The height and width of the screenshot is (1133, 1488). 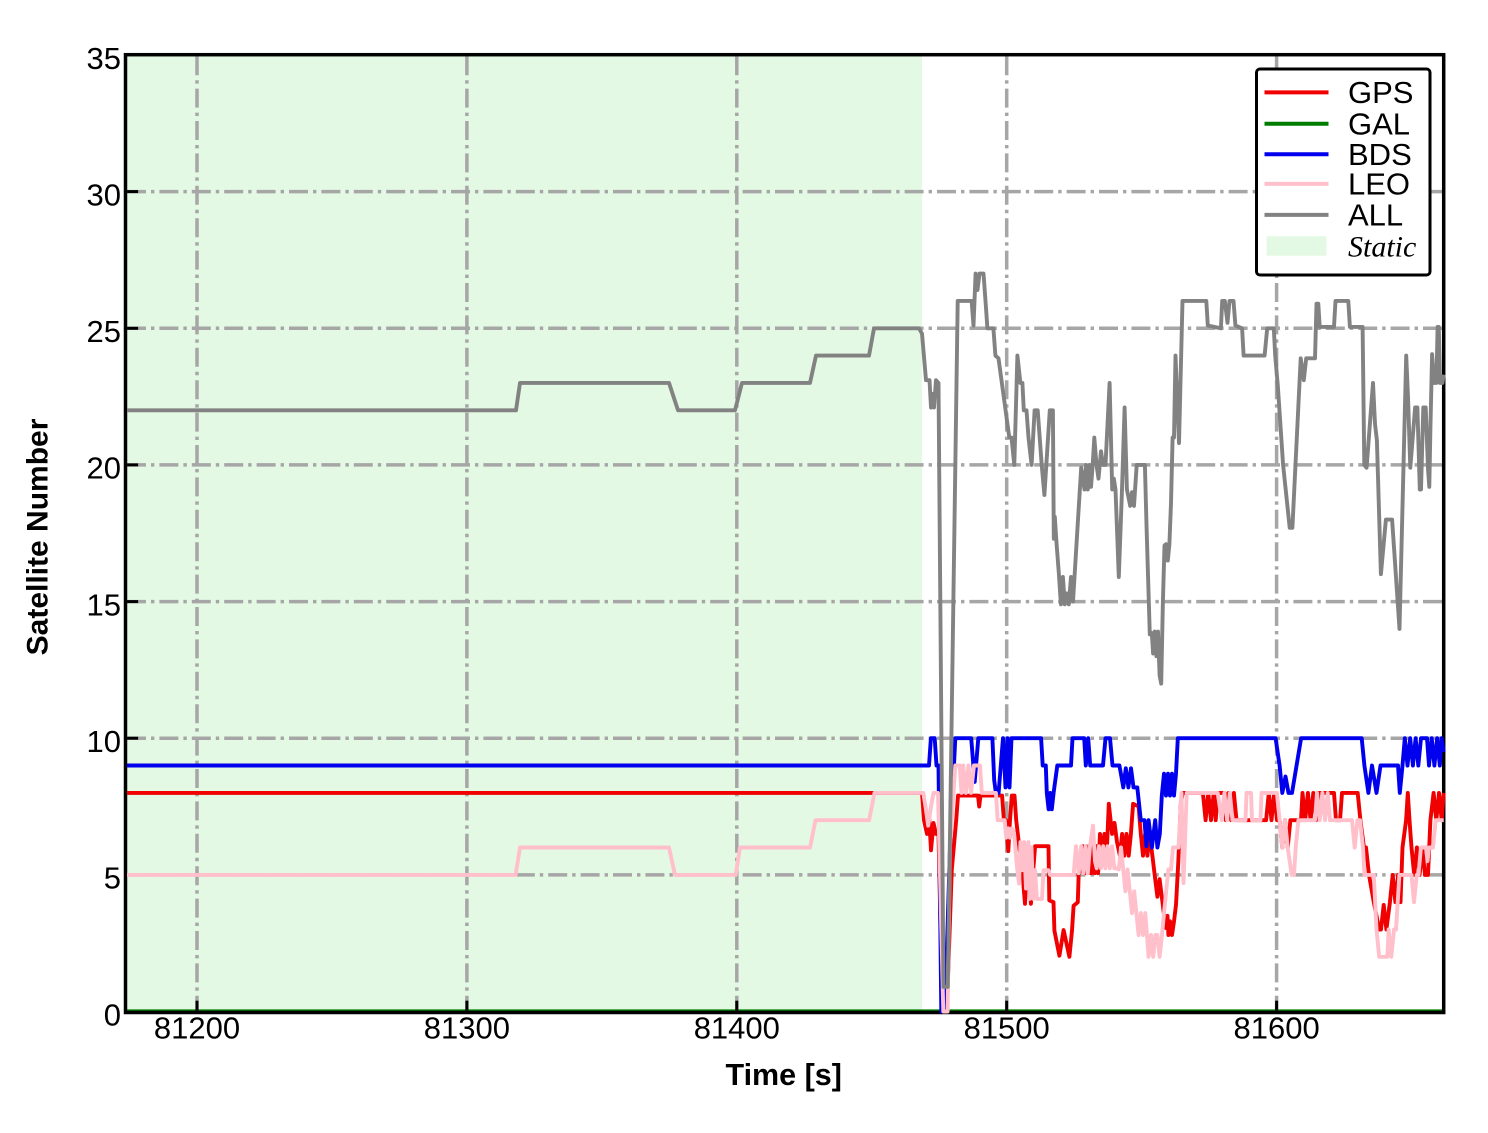 What do you see at coordinates (104, 604) in the screenshot?
I see `svg-text: 15` at bounding box center [104, 604].